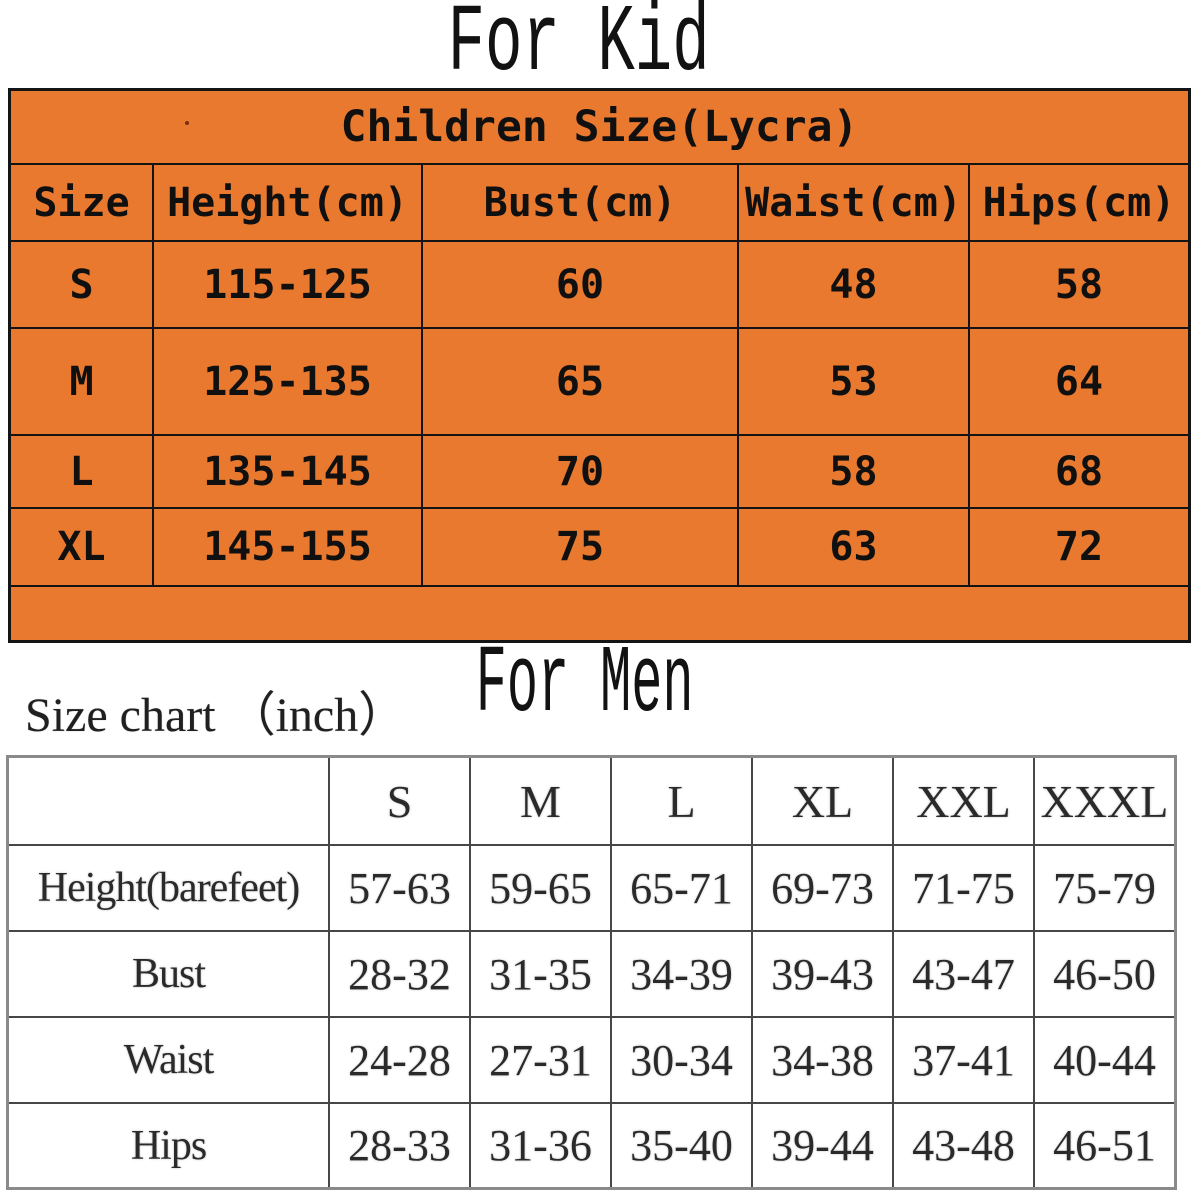 This screenshot has height=1200, width=1200. Describe the element at coordinates (853, 381) in the screenshot. I see `kid-table-cell: 53` at that location.